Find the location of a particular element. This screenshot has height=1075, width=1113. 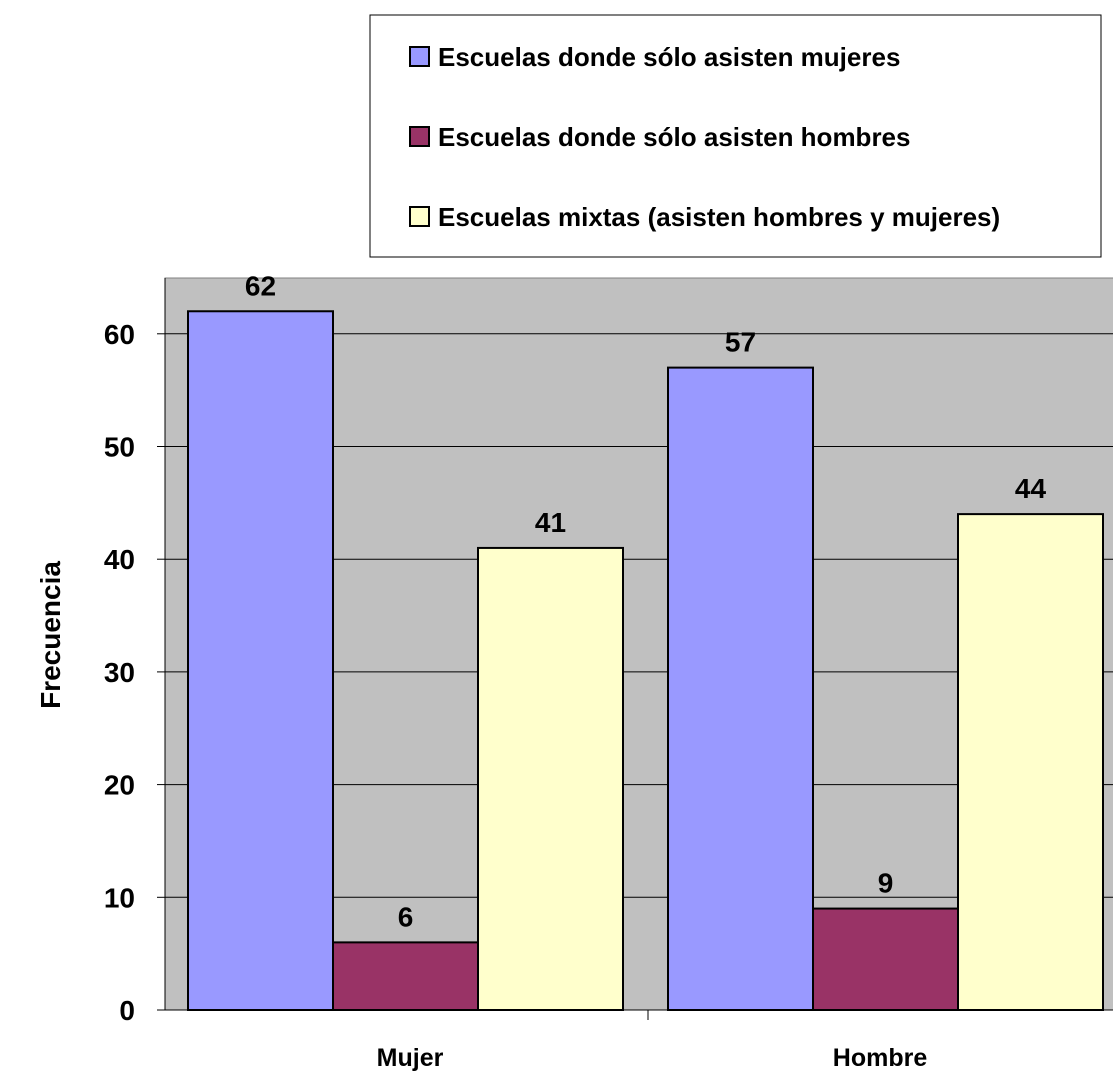

y-axis-label: Frecuencia is located at coordinates (50, 635).